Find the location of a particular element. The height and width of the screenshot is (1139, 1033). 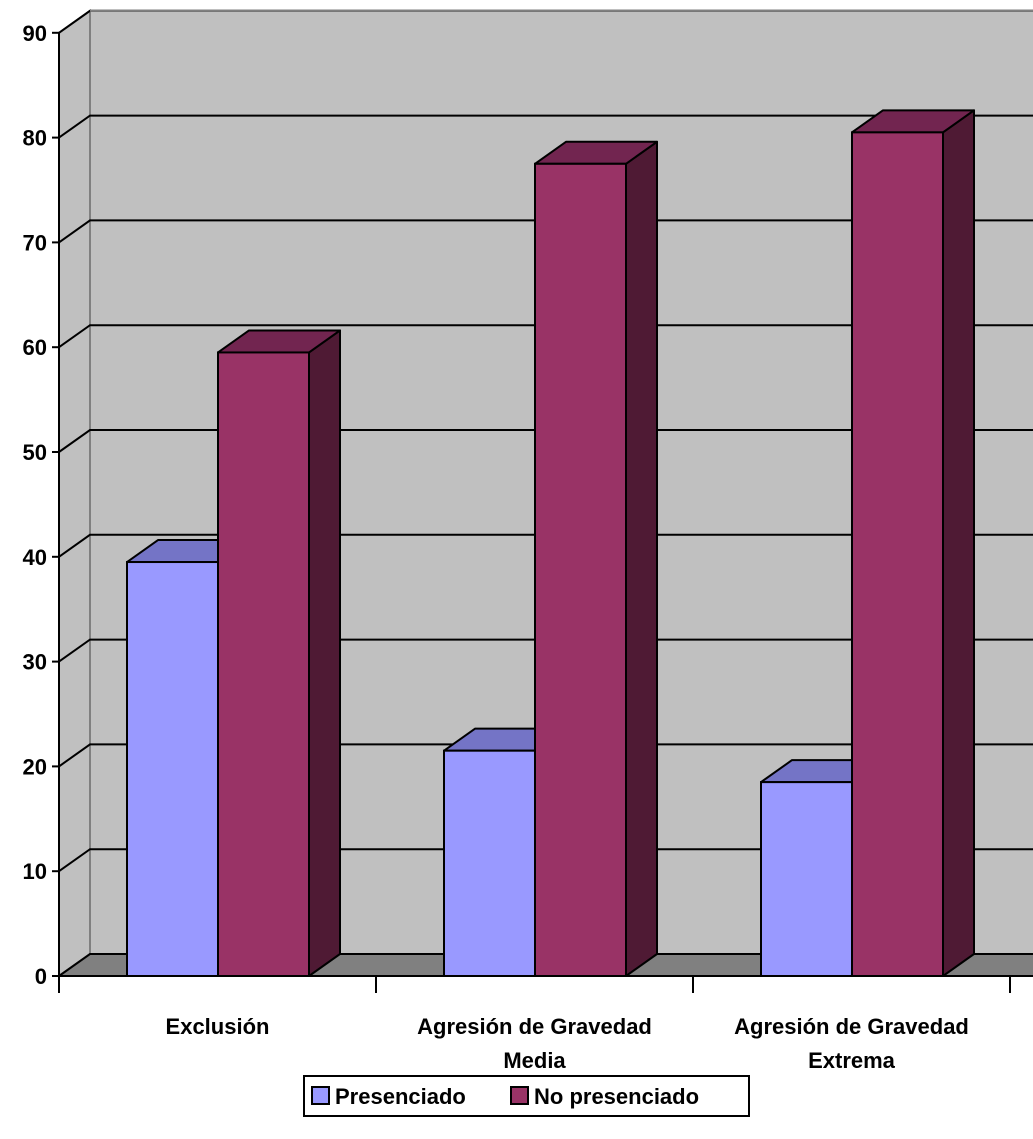

legend-label-no-presenciado: No presenciado is located at coordinates (616, 1096).